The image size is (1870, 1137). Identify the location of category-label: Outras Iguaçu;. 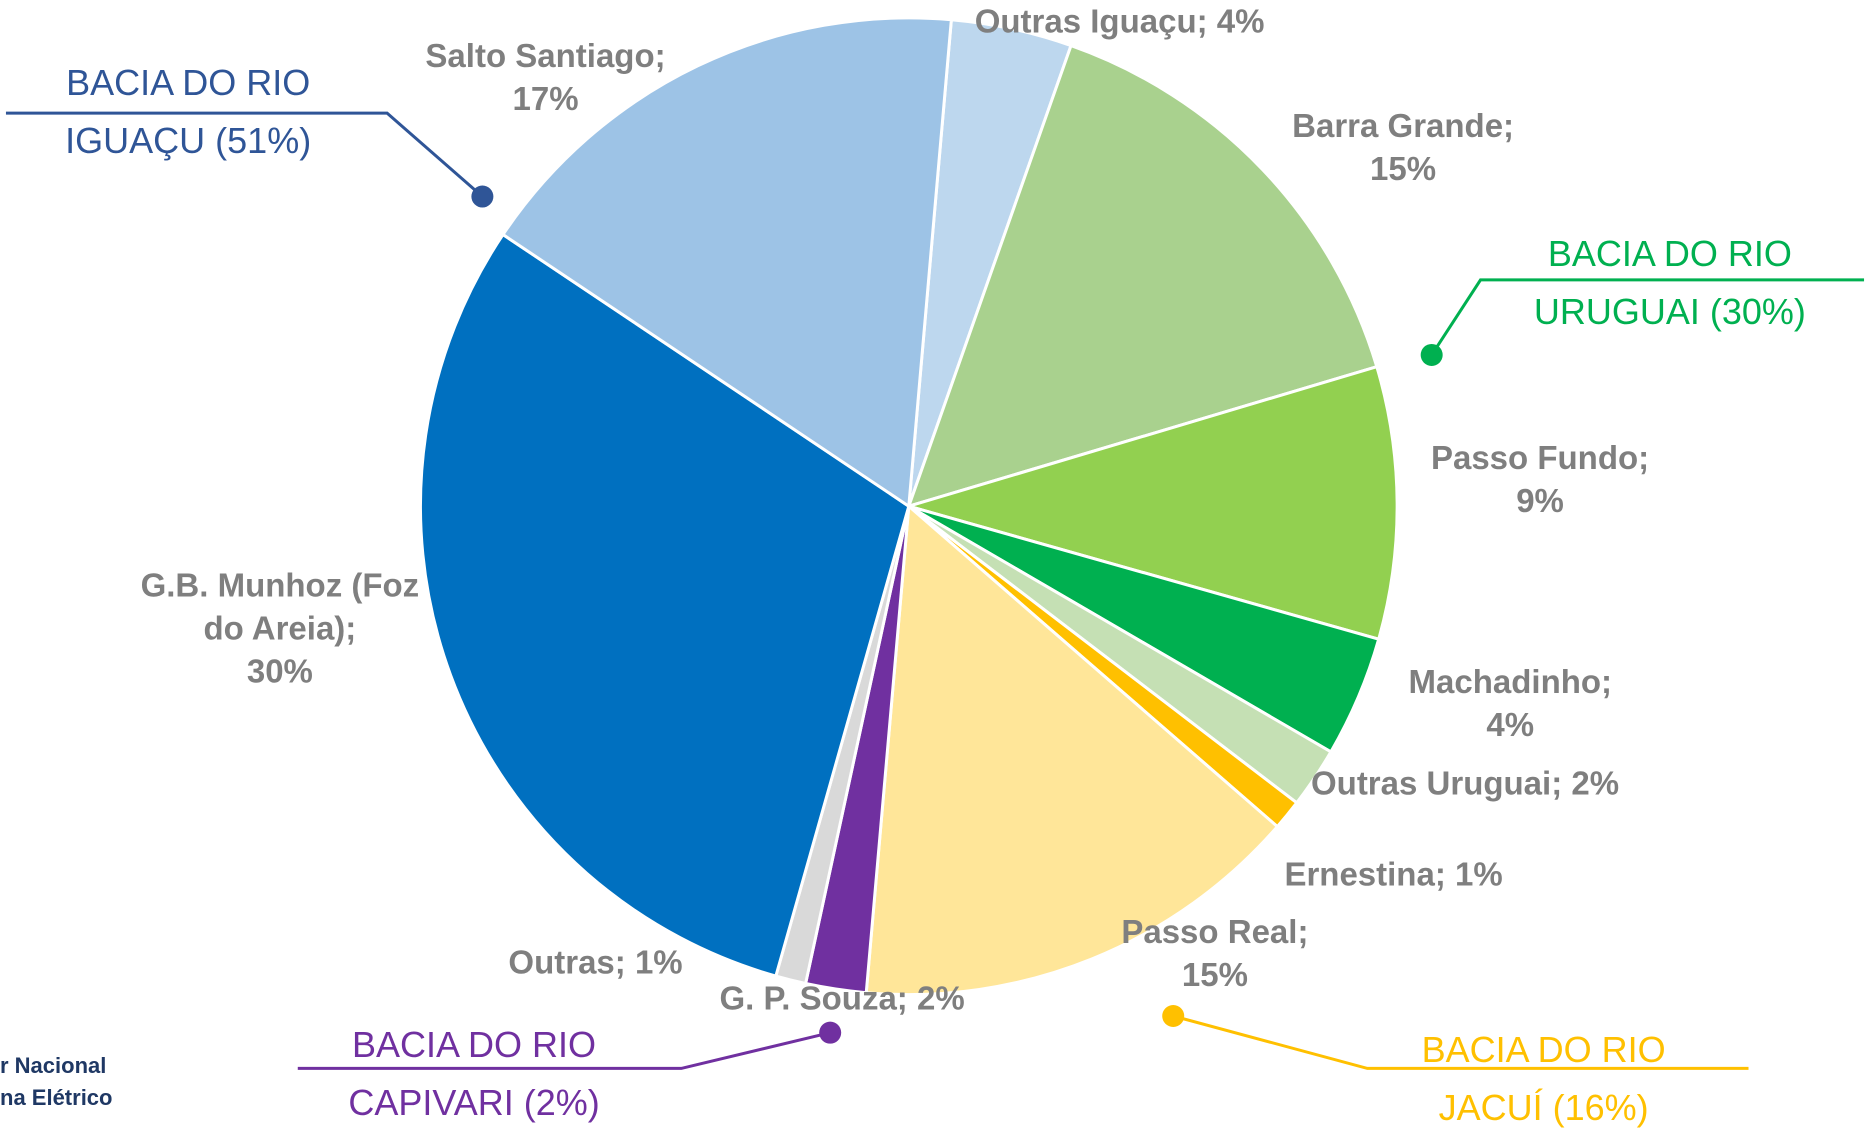
(1091, 21).